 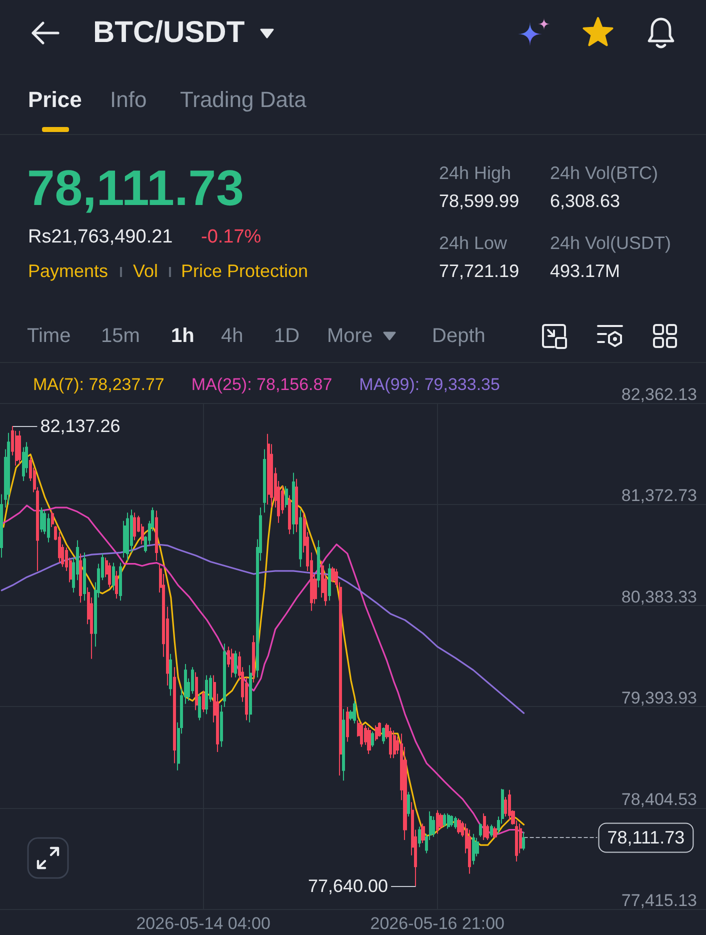 I want to click on text: Price, so click(x=55, y=100).